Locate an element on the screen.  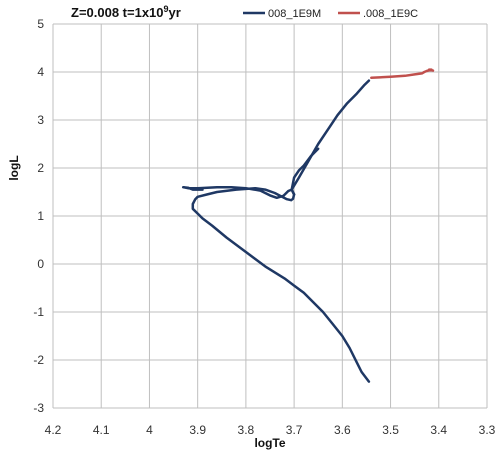
legend-label: 008_1E9M is located at coordinates (294, 14).